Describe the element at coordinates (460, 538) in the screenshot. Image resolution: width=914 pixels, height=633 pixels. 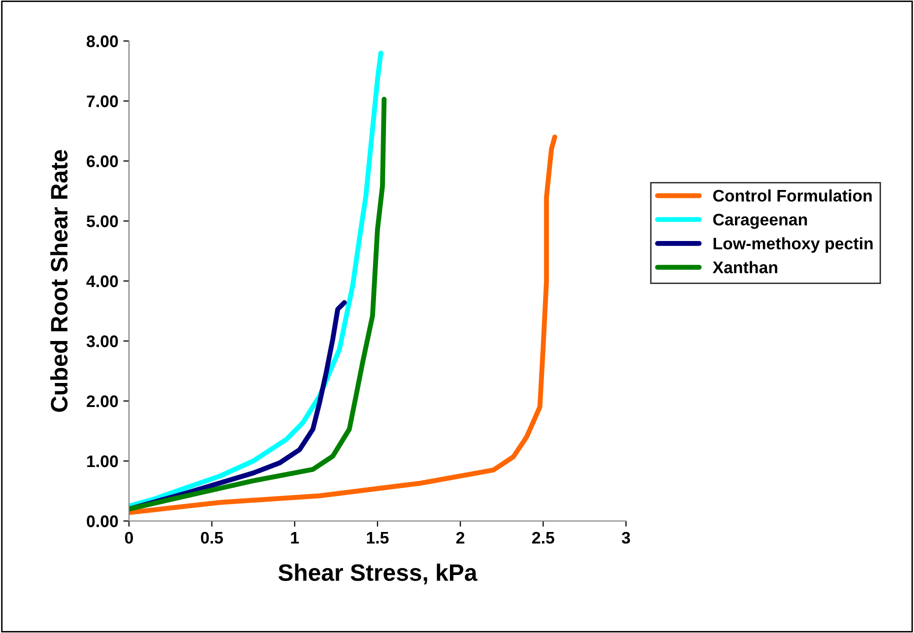
I see `x-tick-label: 2` at that location.